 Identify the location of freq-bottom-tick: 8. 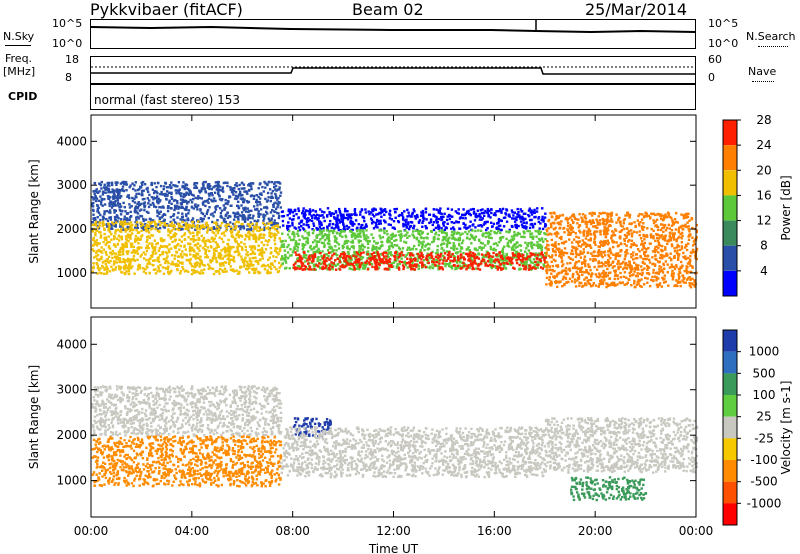
(68, 77).